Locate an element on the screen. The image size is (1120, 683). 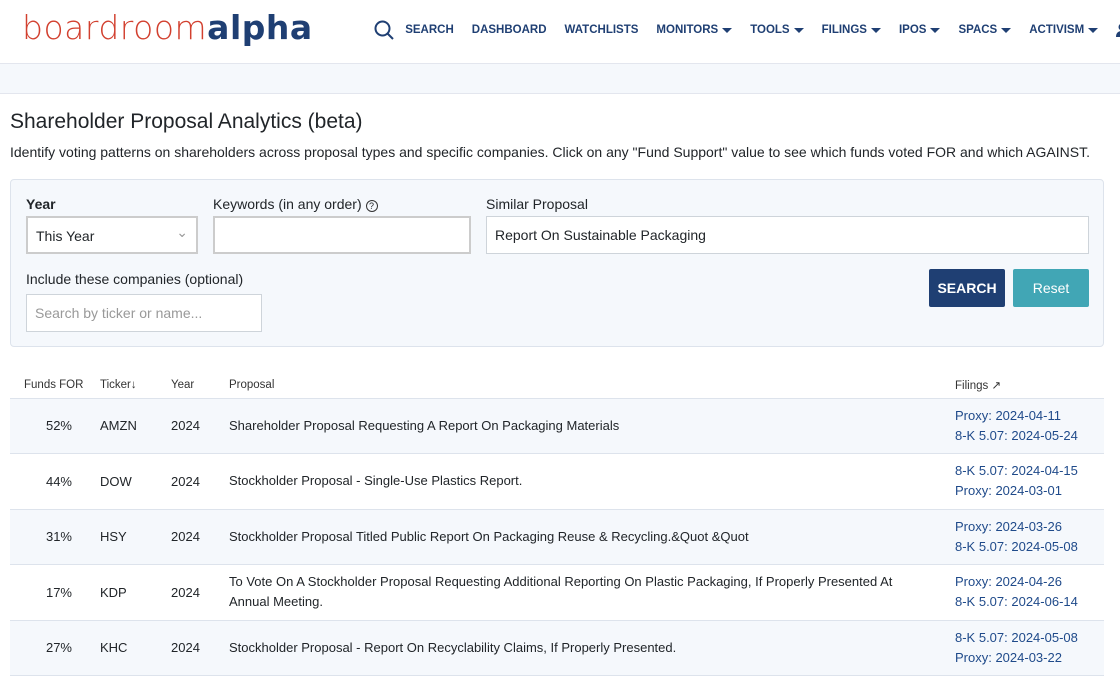
col-filings: Filings ↗ is located at coordinates (1029, 385).